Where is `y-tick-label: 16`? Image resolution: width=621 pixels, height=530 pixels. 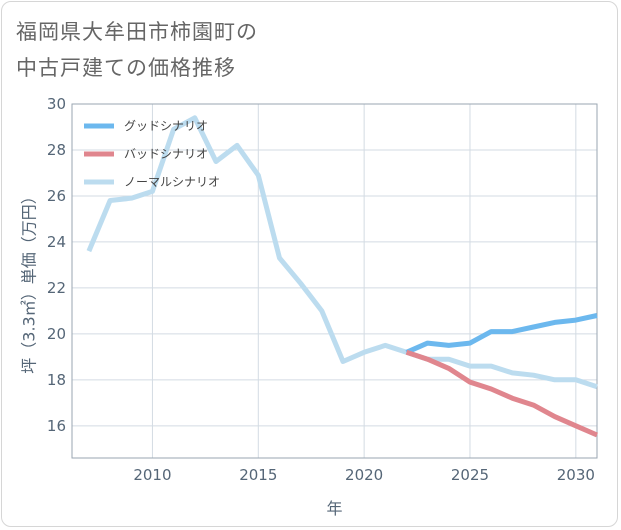 y-tick-label: 16 is located at coordinates (56, 426).